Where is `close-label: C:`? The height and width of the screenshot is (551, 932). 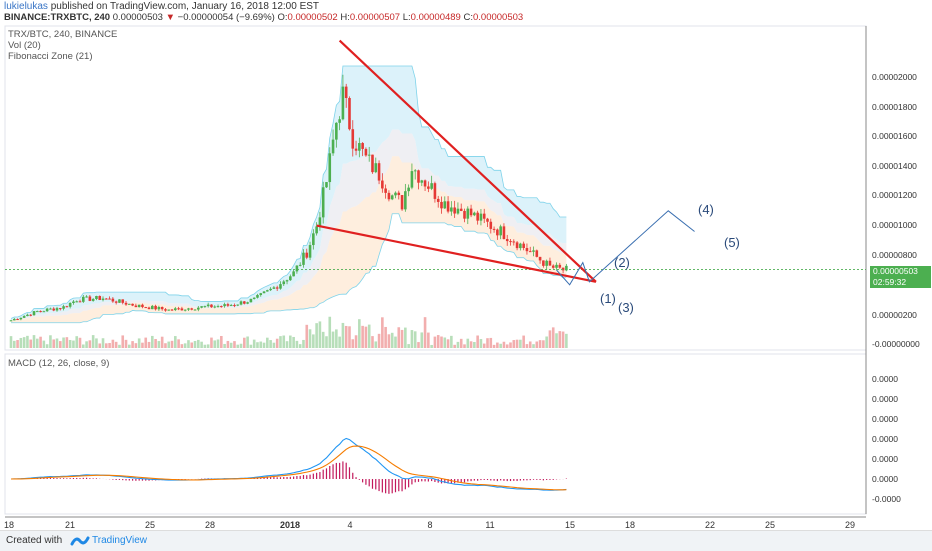 close-label: C: is located at coordinates (468, 17).